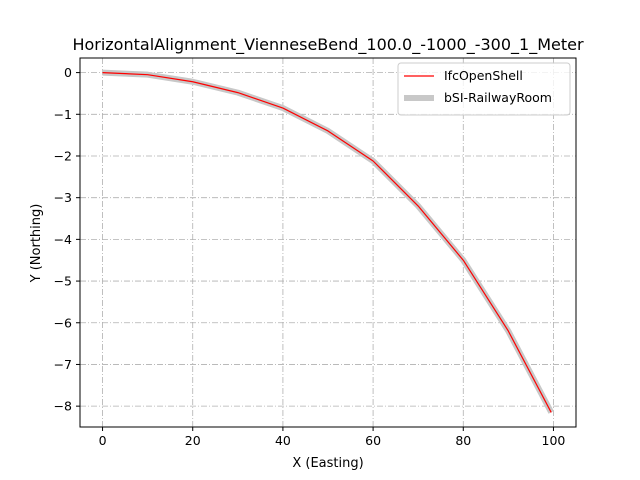  I want to click on x-tick-label: 0, so click(103, 440).